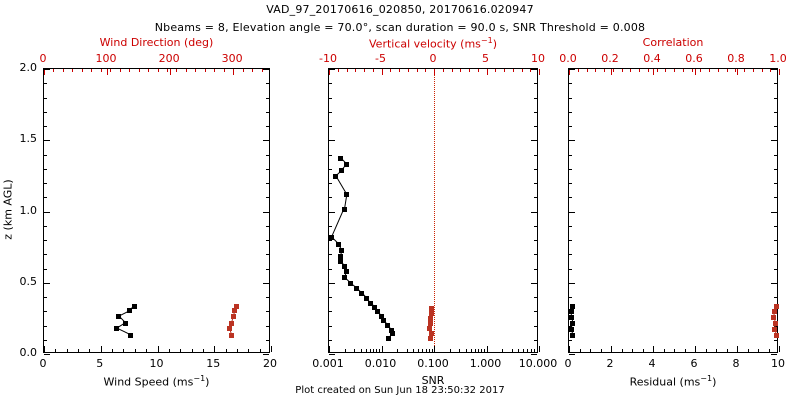 The height and width of the screenshot is (400, 800). I want to click on x-axis-label-bottom-panel-3: Residual (ms−1), so click(673, 381).